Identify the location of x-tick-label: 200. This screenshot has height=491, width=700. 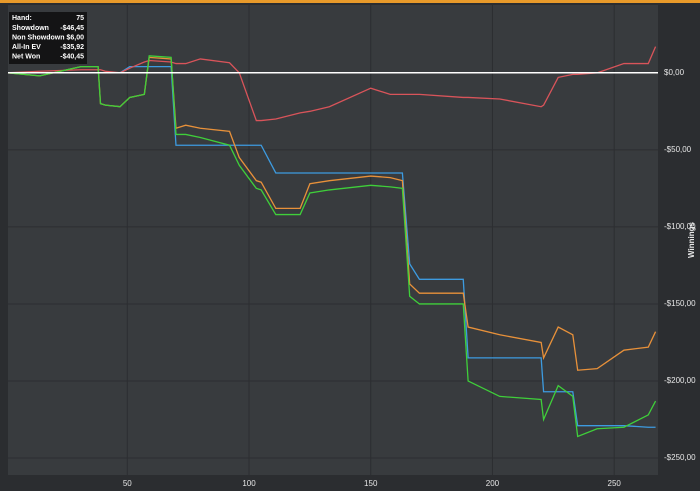
(493, 483).